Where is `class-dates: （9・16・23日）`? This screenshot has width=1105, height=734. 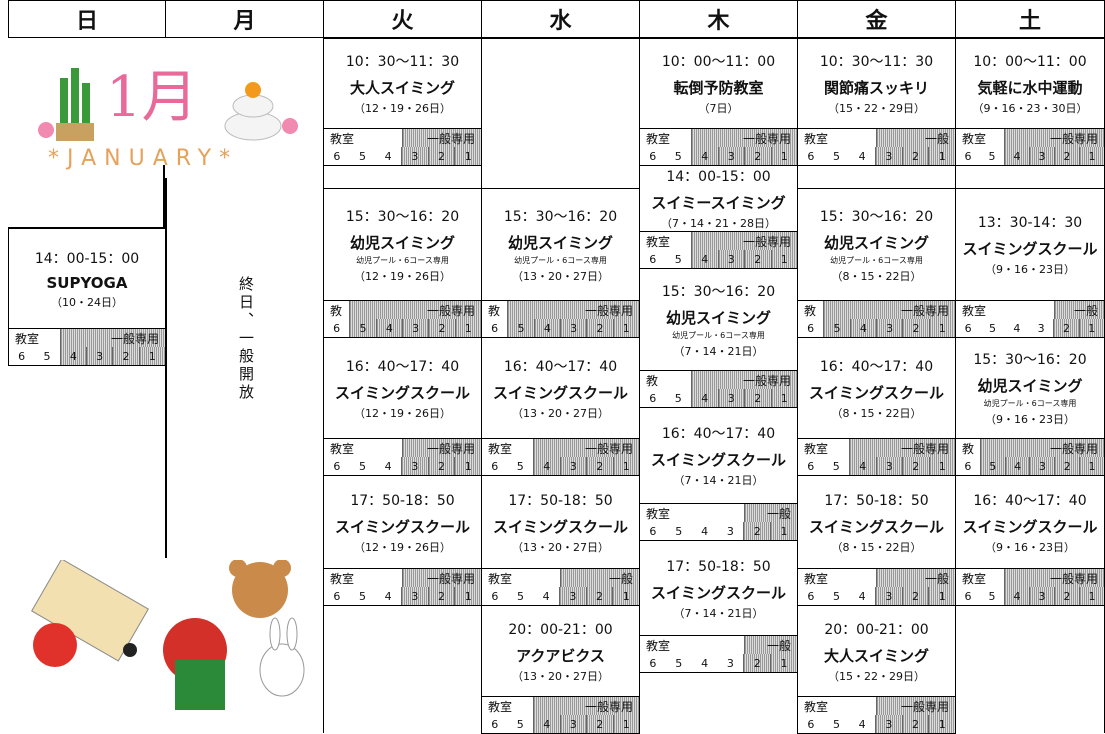 class-dates: （9・16・23日） is located at coordinates (1030, 269).